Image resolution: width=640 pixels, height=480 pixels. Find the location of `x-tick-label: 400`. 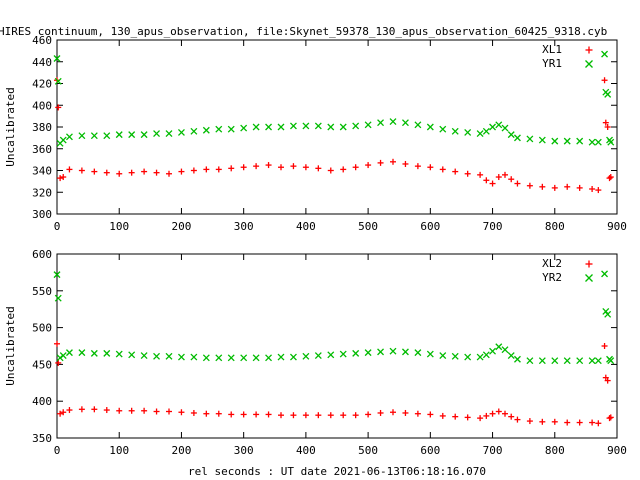

x-tick-label: 400 is located at coordinates (306, 450).